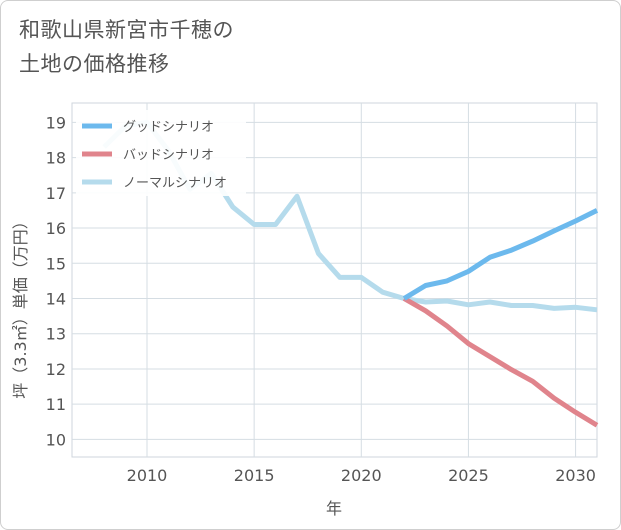 This screenshot has height=530, width=621. I want to click on legend-label: バッドシナリオ, so click(168, 155).